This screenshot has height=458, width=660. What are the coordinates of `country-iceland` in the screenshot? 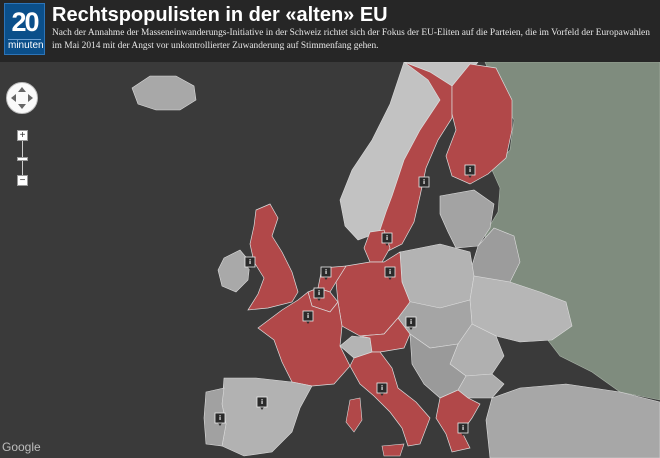 It's located at (164, 93).